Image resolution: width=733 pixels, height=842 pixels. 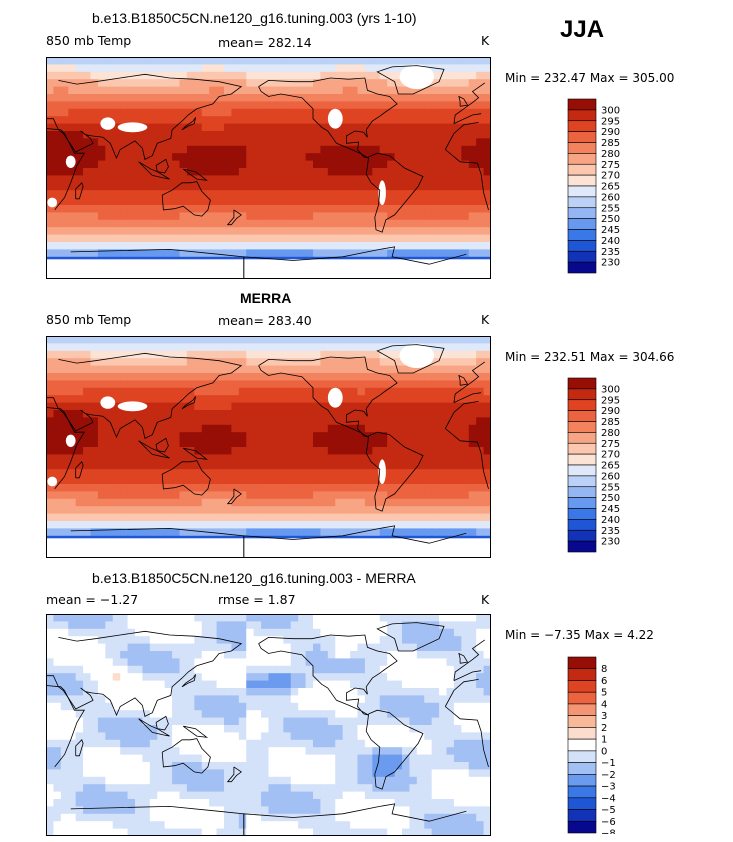 What do you see at coordinates (610, 487) in the screenshot?
I see `colorbar-label: 255` at bounding box center [610, 487].